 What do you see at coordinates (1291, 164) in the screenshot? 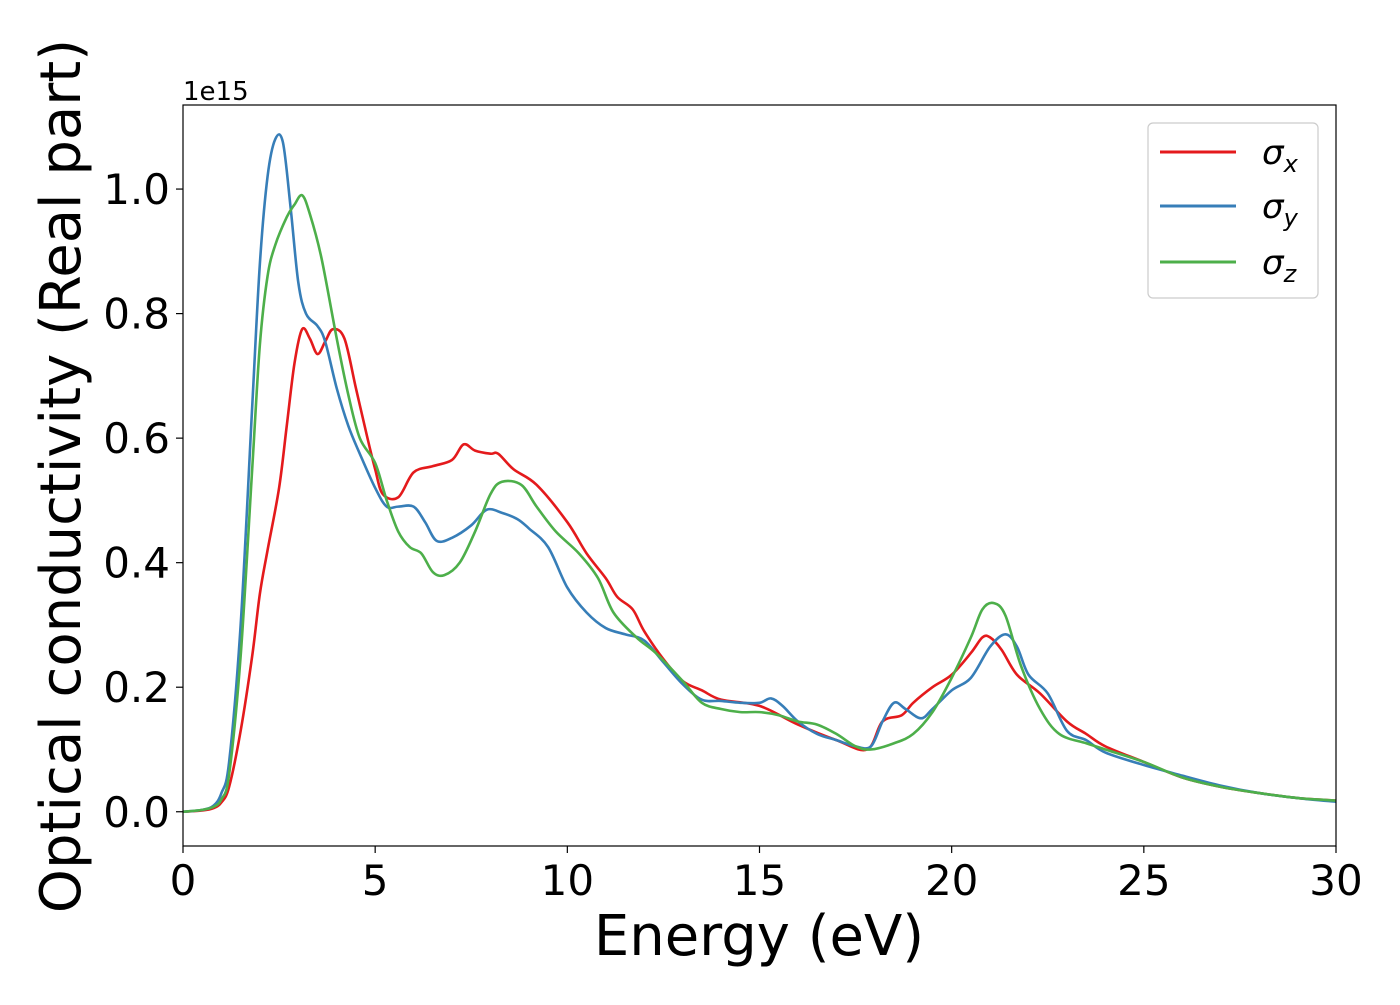
I see `legend-subscript-sigma-x: x` at bounding box center [1291, 164].